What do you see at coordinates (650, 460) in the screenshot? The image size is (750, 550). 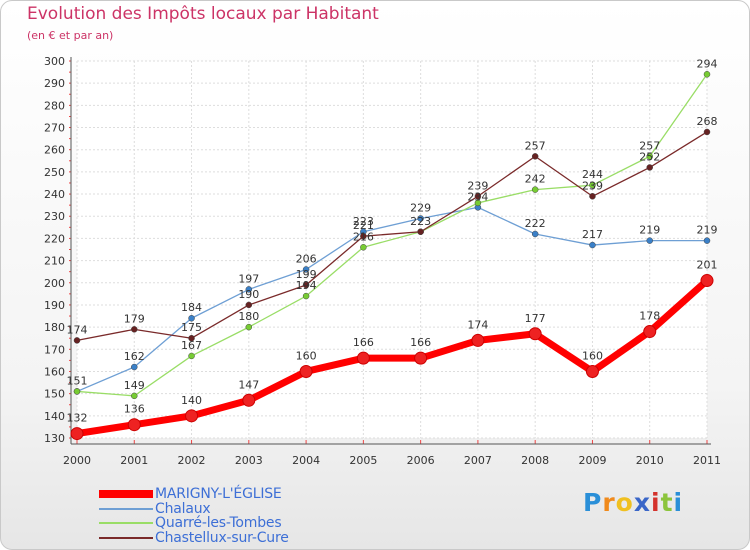 I see `x-tick-label: 2010` at bounding box center [650, 460].